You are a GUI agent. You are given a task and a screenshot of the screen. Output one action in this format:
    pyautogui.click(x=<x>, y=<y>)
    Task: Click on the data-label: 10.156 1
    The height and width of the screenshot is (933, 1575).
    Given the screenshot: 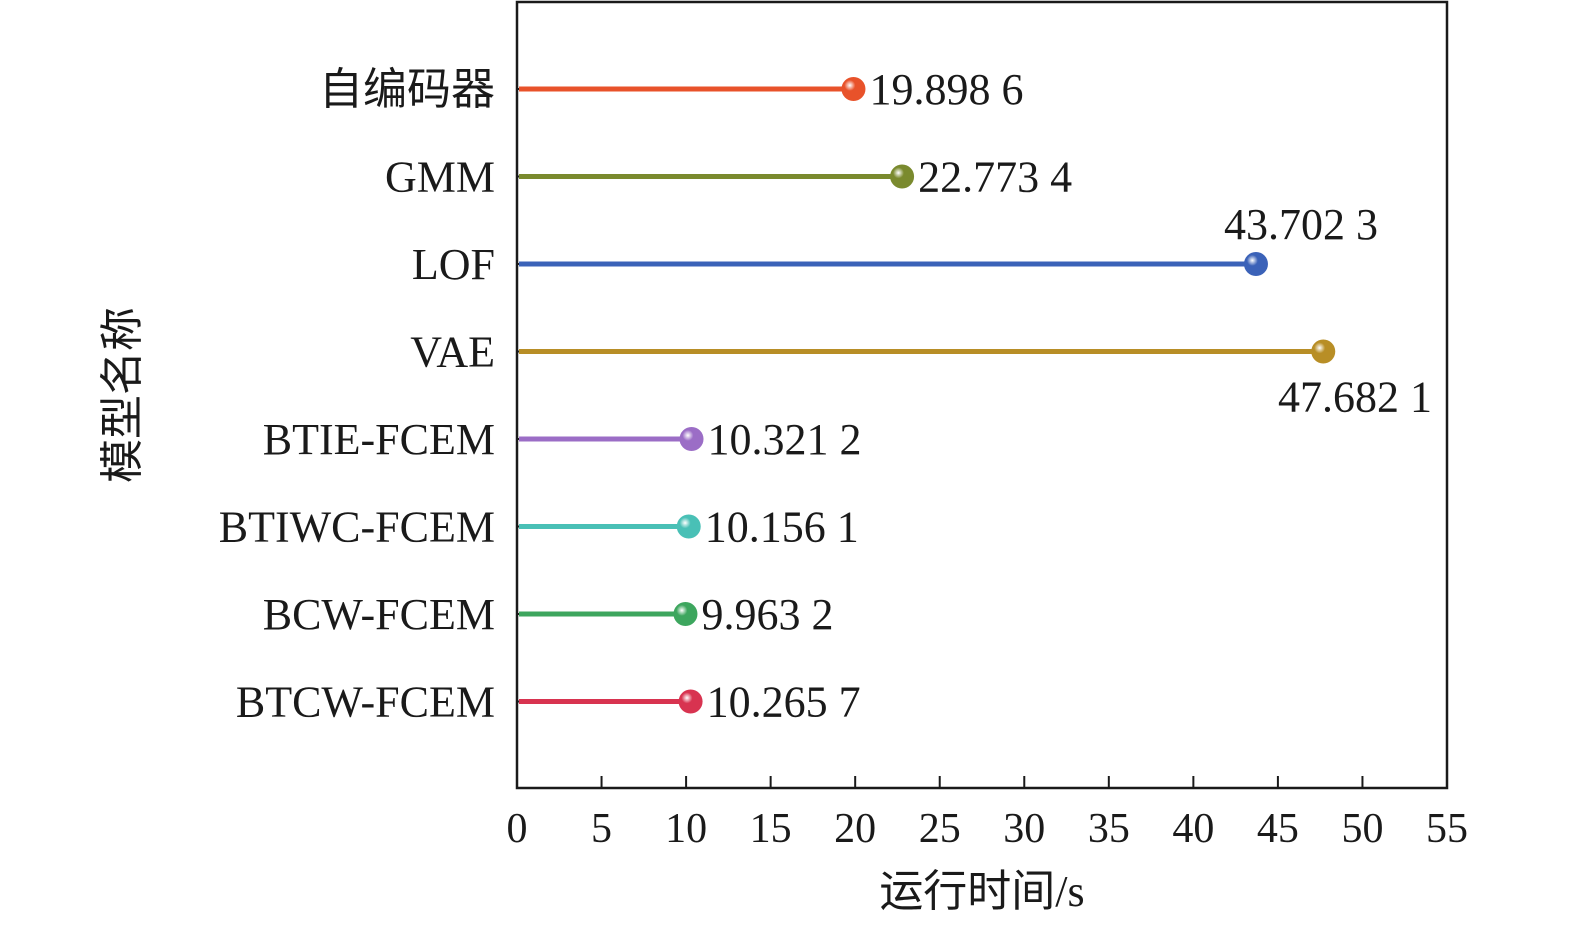 What is the action you would take?
    pyautogui.click(x=782, y=527)
    